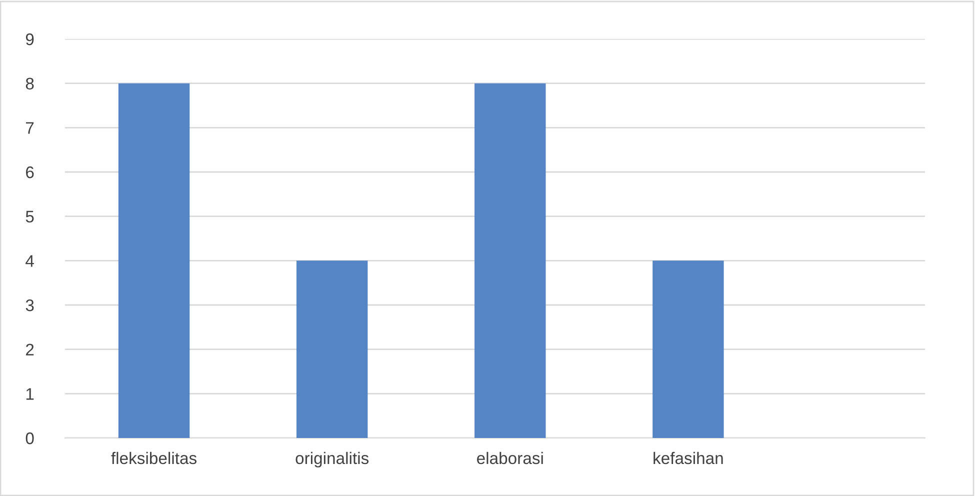 Image resolution: width=975 pixels, height=496 pixels. I want to click on y-tick-label: 2, so click(30, 350).